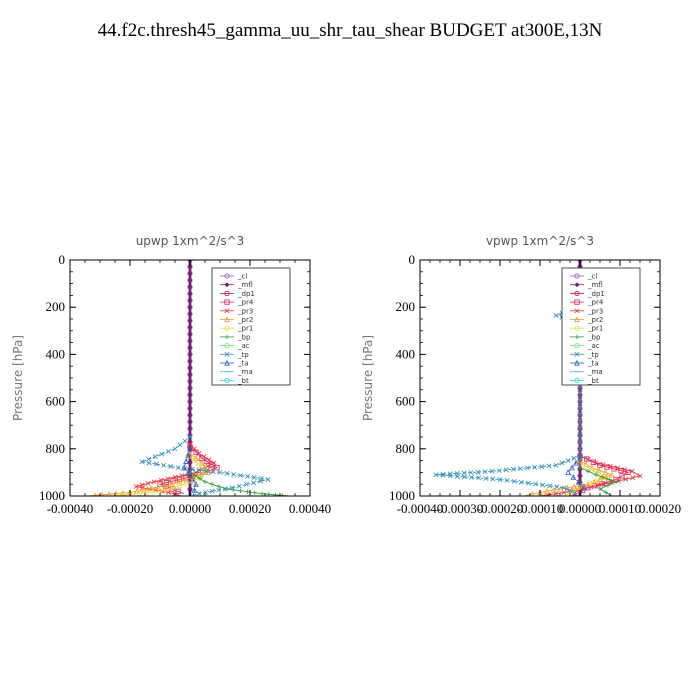  Describe the element at coordinates (310, 508) in the screenshot. I see `x-tick-label: 0.00040` at that location.